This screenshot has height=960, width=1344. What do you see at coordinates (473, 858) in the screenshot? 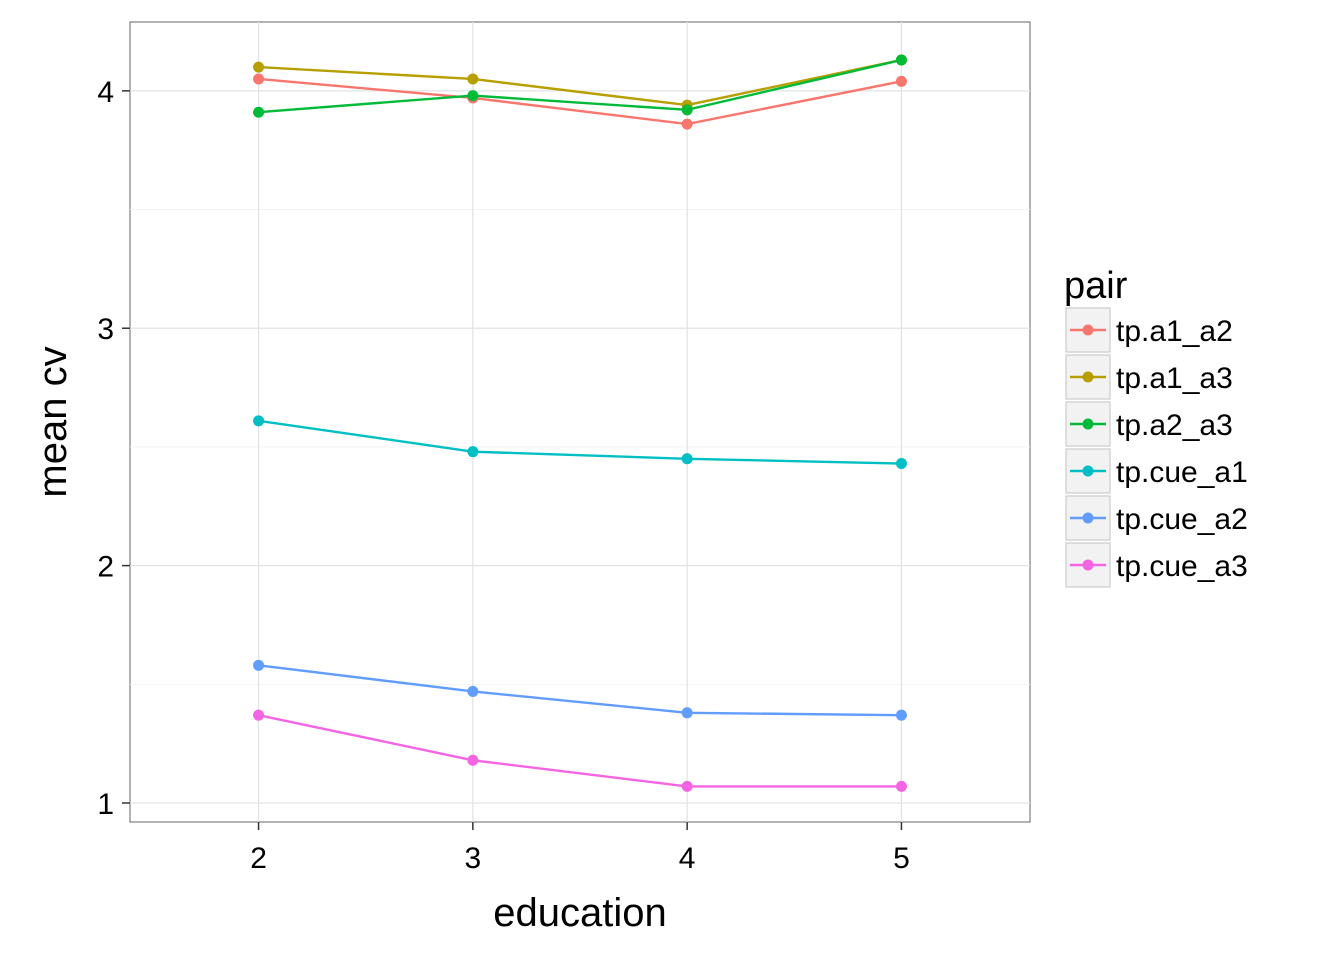
I see `x-tick-label: 3` at bounding box center [473, 858].